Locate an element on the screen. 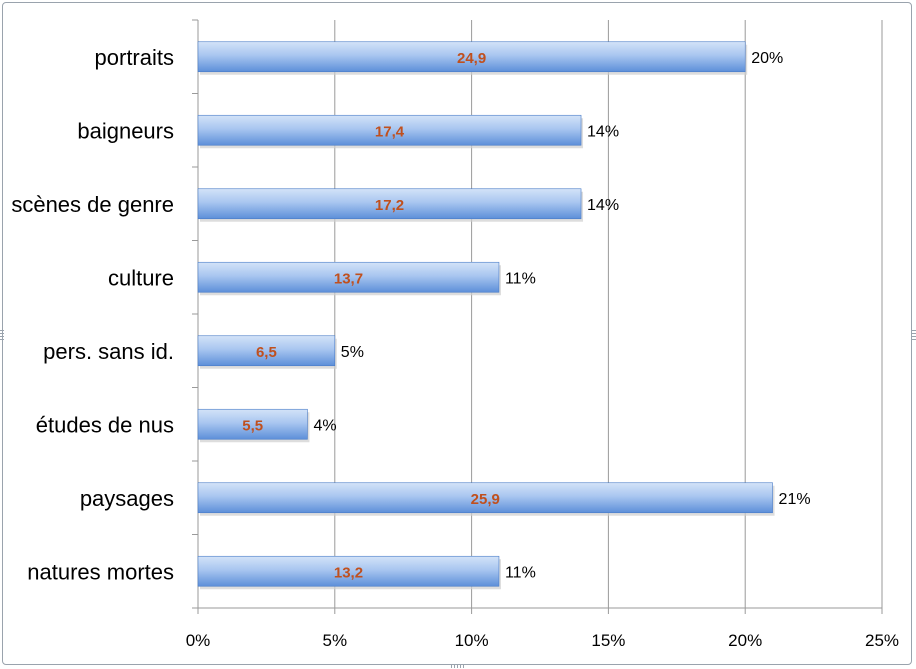 This screenshot has width=916, height=669. bar-percent-label: 4% is located at coordinates (324, 425).